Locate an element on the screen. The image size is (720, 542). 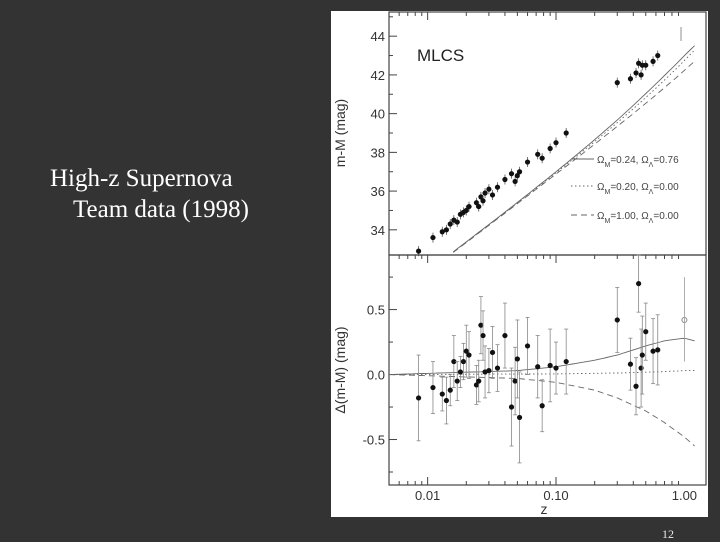
x-tick-label: 1.00 is located at coordinates (684, 495).